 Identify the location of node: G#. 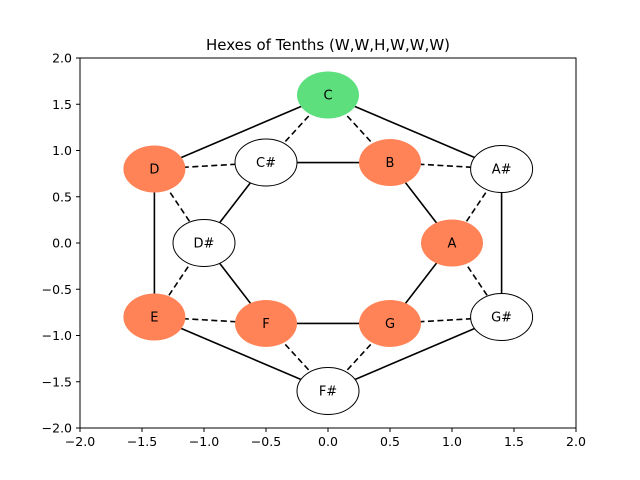
(502, 317).